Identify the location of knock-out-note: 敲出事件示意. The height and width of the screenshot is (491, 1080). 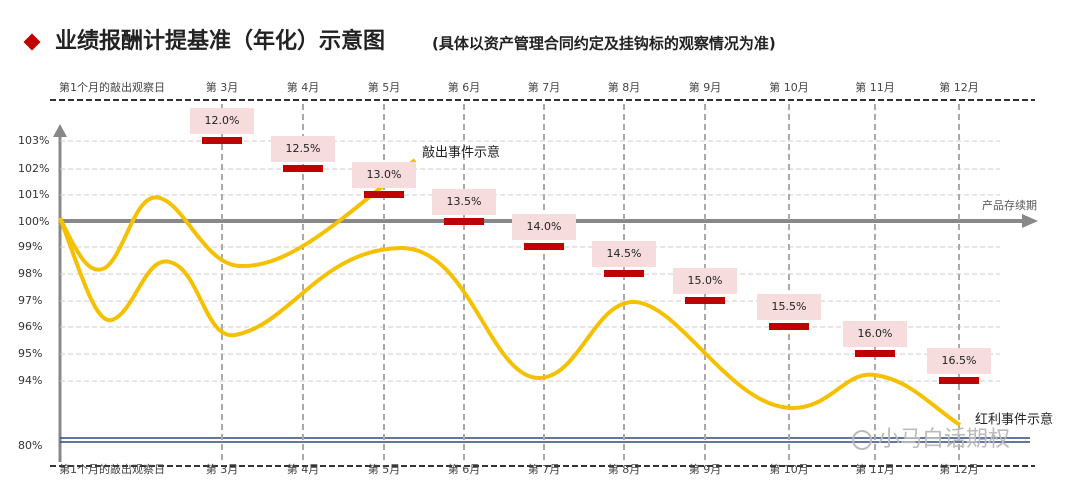
(461, 153).